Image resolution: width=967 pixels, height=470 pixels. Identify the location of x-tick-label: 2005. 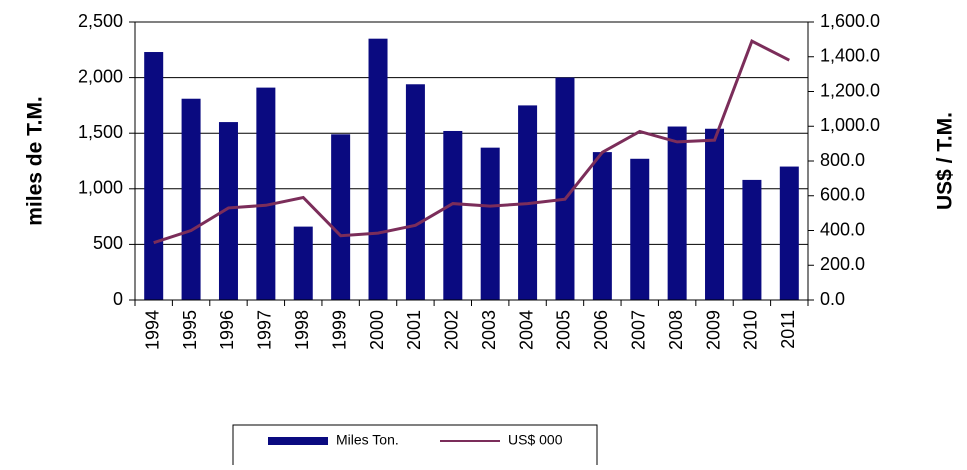
(564, 330).